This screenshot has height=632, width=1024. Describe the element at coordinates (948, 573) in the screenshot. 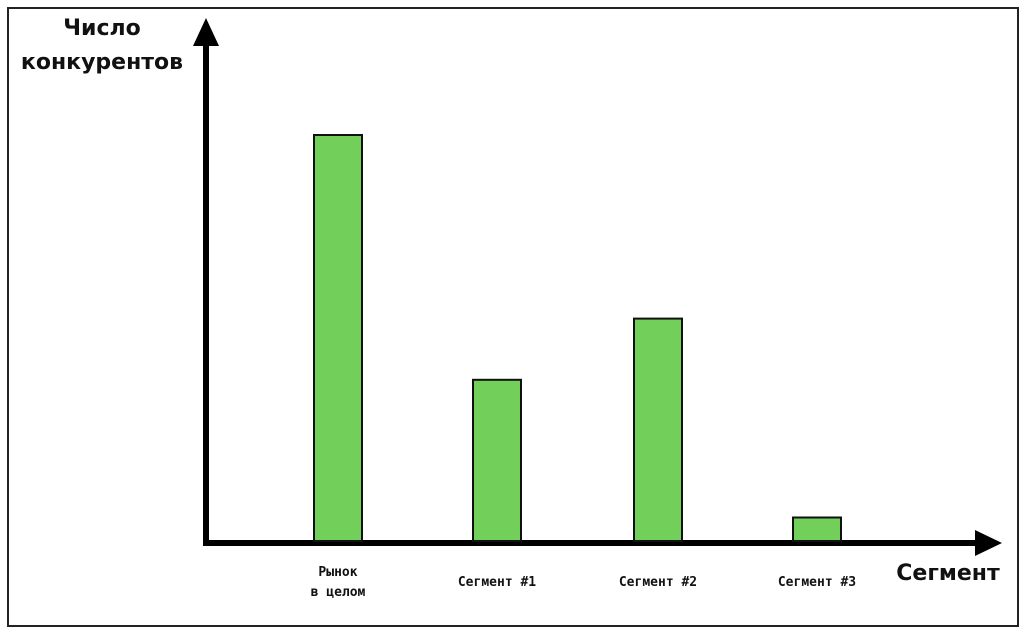

I see `x-axis-title: Сегмент` at that location.